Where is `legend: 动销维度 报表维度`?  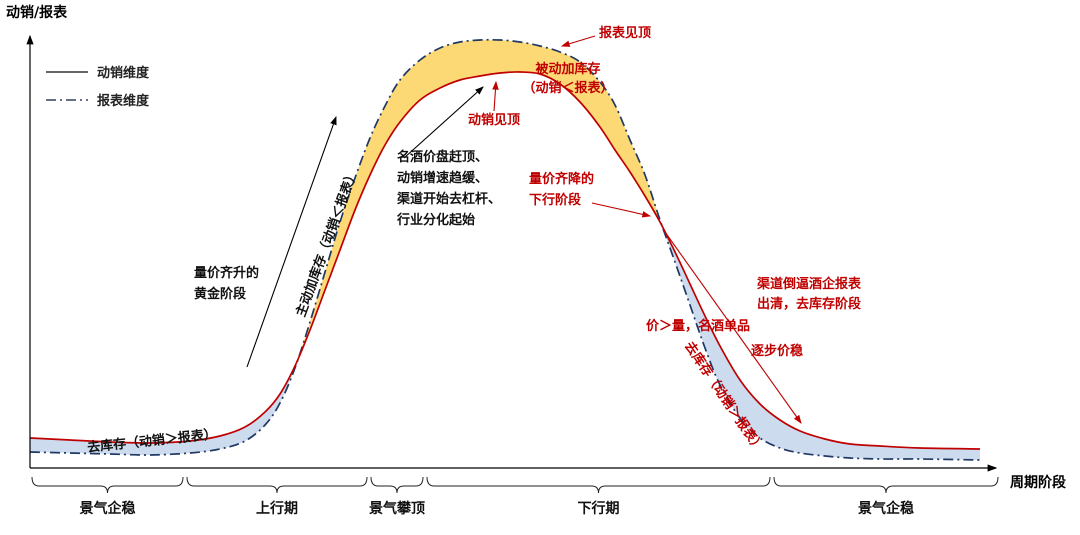
legend: 动销维度 报表维度 is located at coordinates (98, 87).